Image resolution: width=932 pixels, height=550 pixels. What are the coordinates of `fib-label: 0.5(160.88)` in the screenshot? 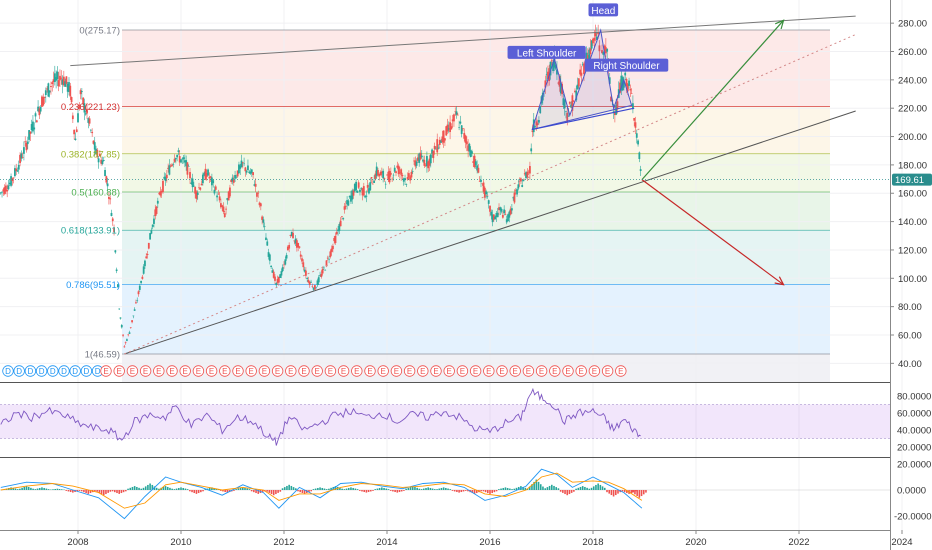 It's located at (95, 193).